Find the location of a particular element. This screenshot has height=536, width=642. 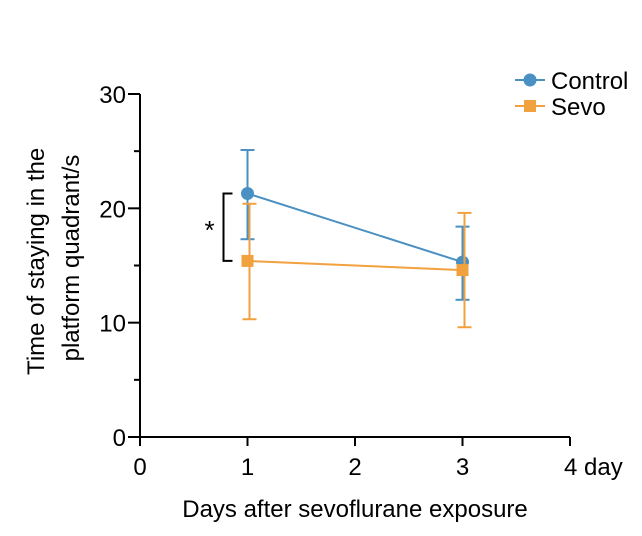

y-ticks: 0 10 20 30 is located at coordinates (119, 267).